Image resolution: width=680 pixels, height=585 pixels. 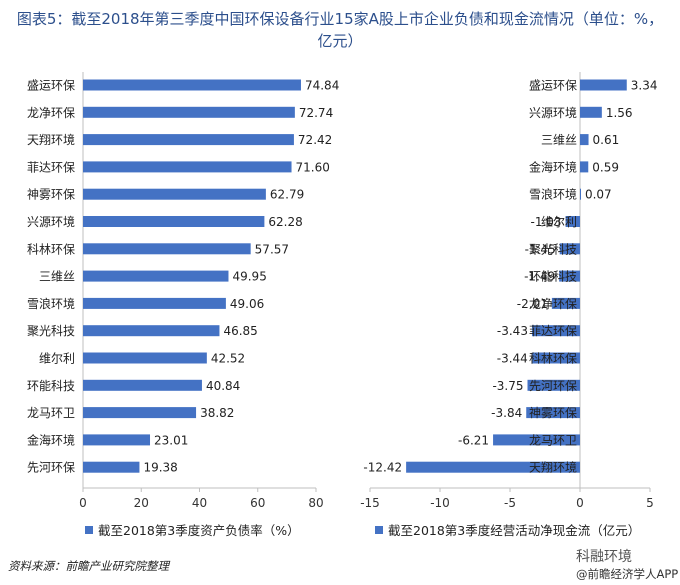 What do you see at coordinates (553, 112) in the screenshot?
I see `right-category-label: 兴源环境` at bounding box center [553, 112].